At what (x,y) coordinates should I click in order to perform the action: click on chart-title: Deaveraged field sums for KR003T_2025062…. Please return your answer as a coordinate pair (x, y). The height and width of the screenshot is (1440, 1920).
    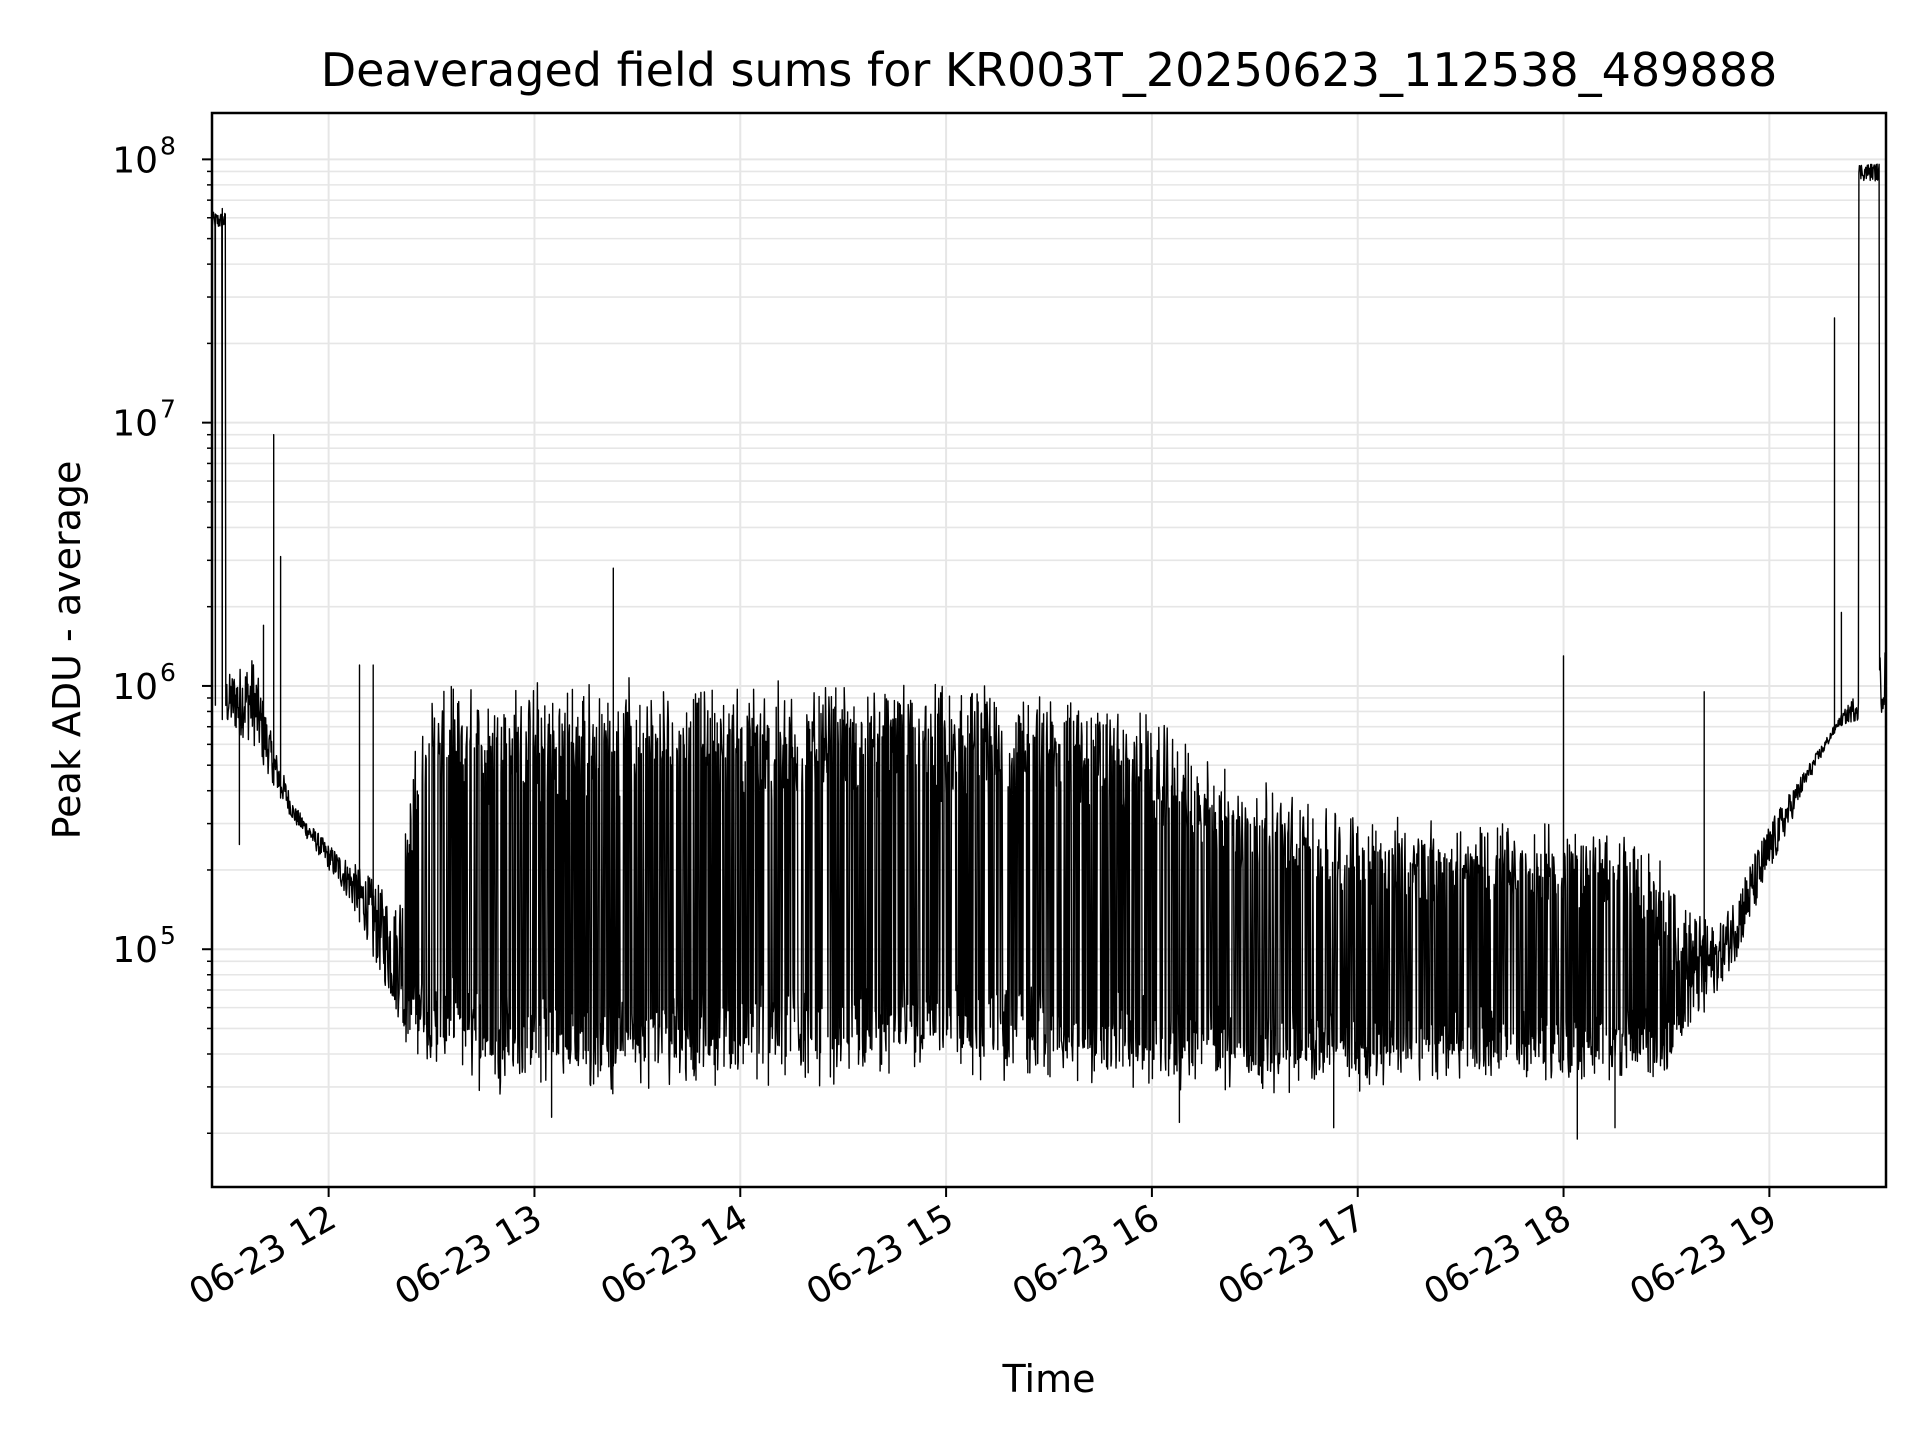
    Looking at the image, I should click on (1049, 70).